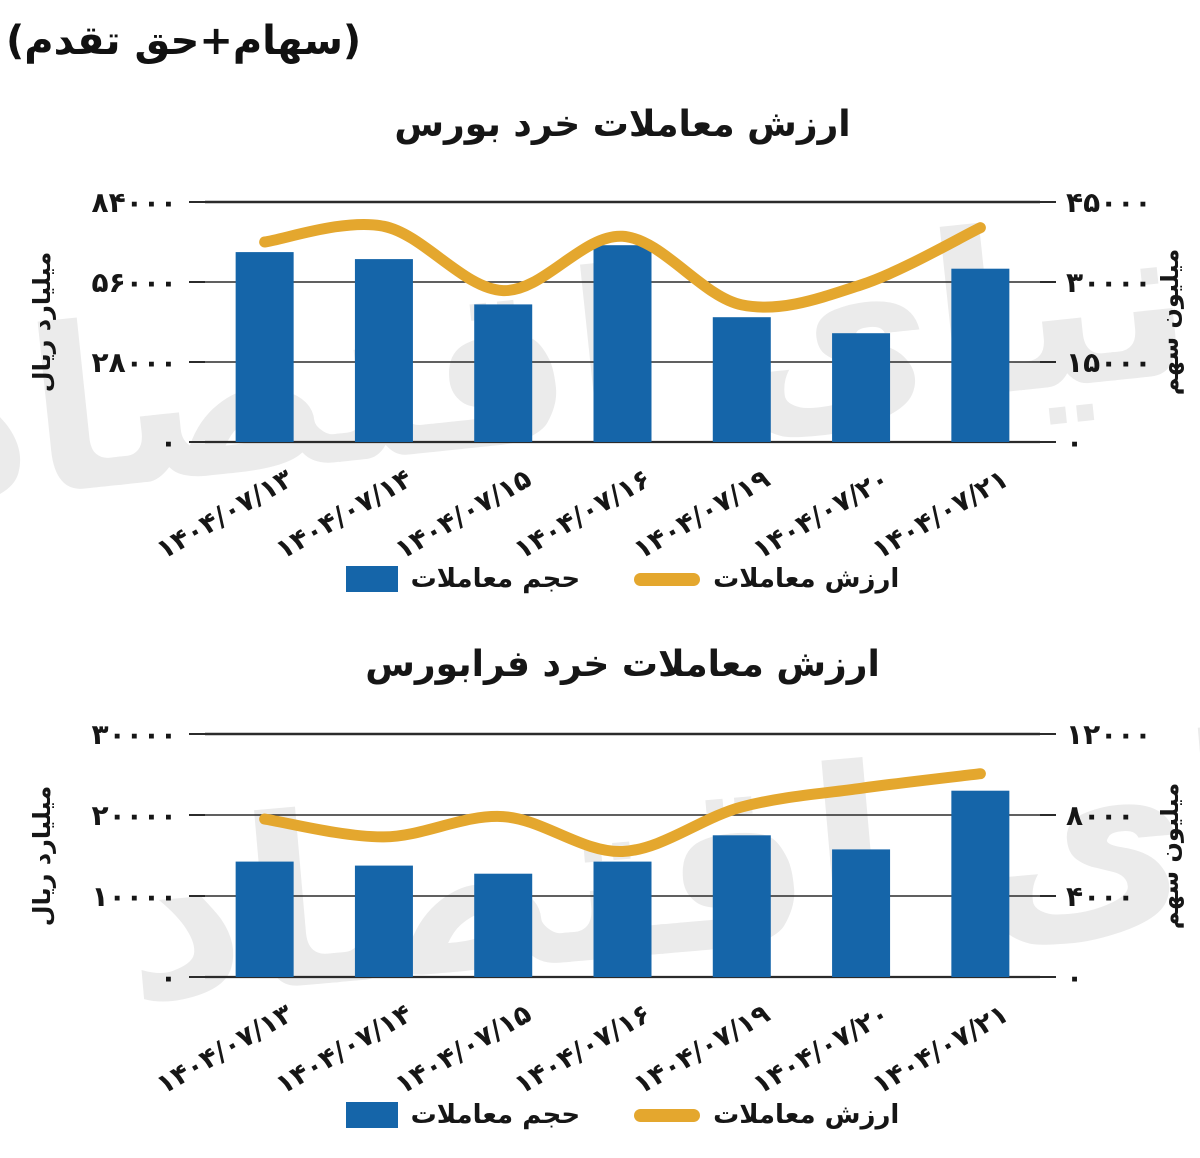  I want to click on chart2-legend: حجم معاملات ارزش معاملات, so click(622, 1115).